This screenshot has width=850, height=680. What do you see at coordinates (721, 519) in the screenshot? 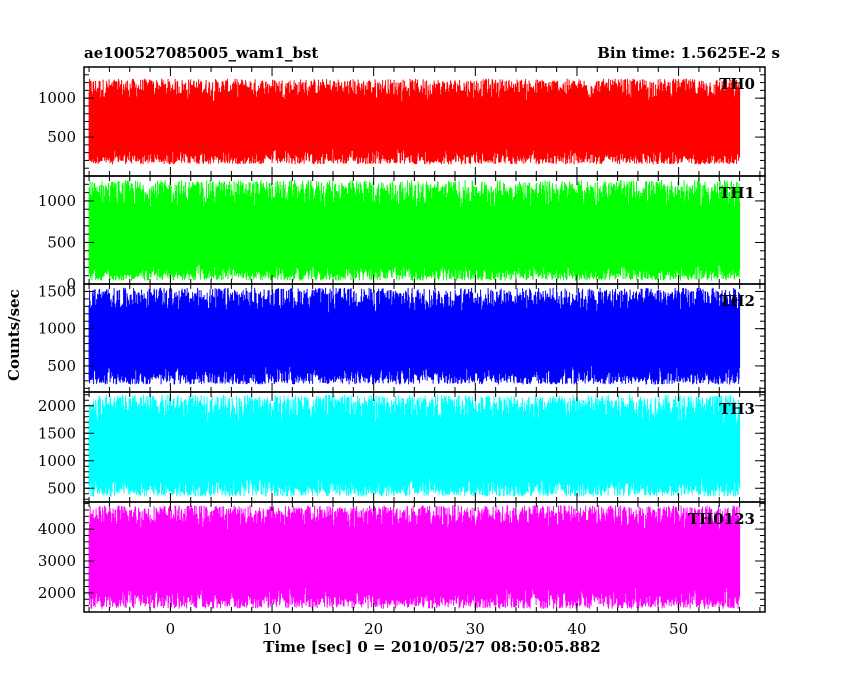
I see `panel-label-th0123: TH0123` at bounding box center [721, 519].